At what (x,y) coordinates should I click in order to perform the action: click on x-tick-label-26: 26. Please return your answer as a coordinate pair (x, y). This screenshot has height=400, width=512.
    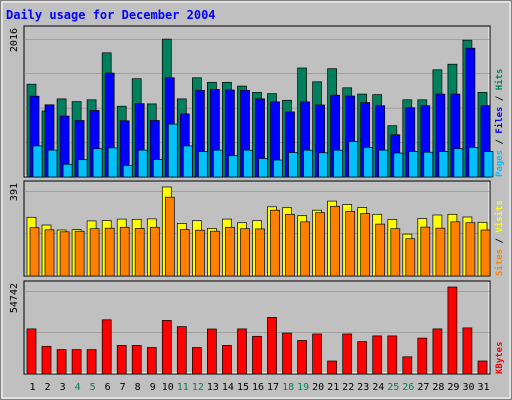
    Looking at the image, I should click on (408, 387).